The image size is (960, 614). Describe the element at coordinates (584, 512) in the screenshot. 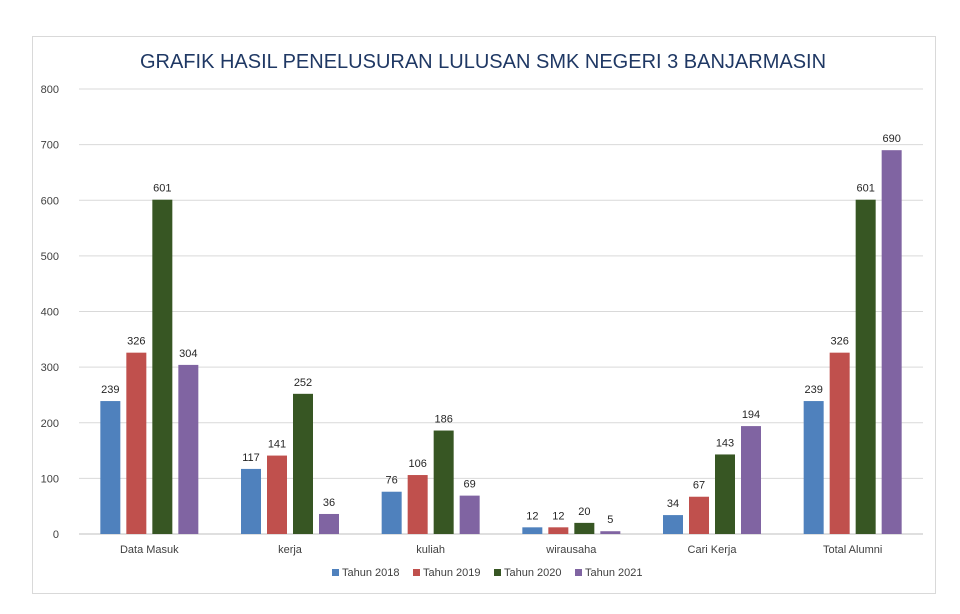

I see `data-label: 20` at that location.